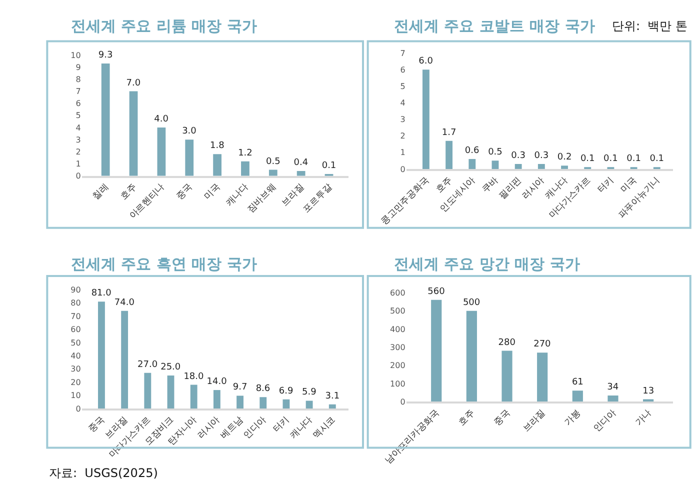 The width and height of the screenshot is (700, 496). I want to click on data-label: 0.4, so click(301, 163).